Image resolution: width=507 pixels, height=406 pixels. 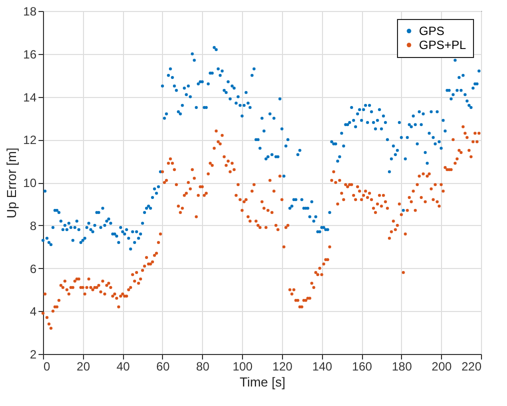 What do you see at coordinates (282, 367) in the screenshot?
I see `x-tick-label: 120` at bounding box center [282, 367].